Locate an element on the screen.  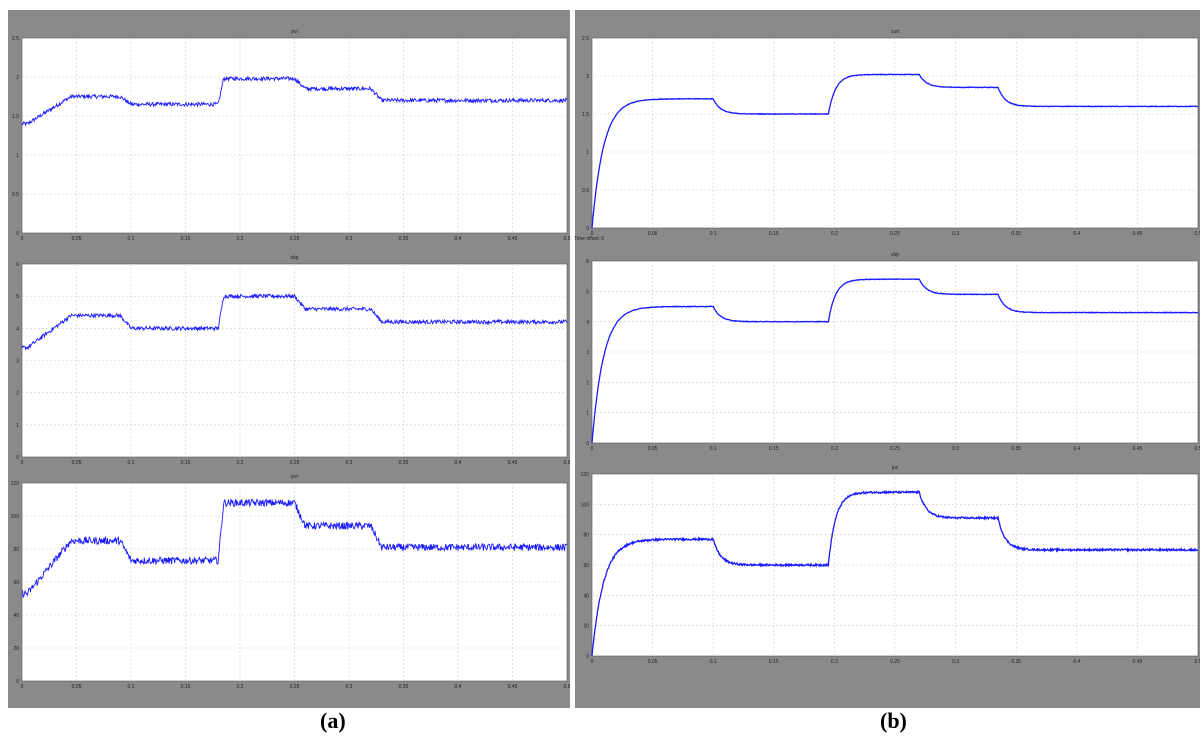
y-tick-label: 40 is located at coordinates (16, 616).